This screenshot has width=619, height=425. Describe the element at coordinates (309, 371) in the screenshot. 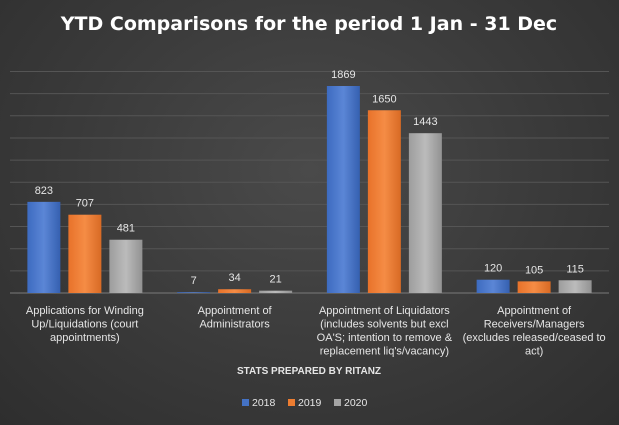

I see `stats-note: STATS PREPARED BY RITANZ` at that location.